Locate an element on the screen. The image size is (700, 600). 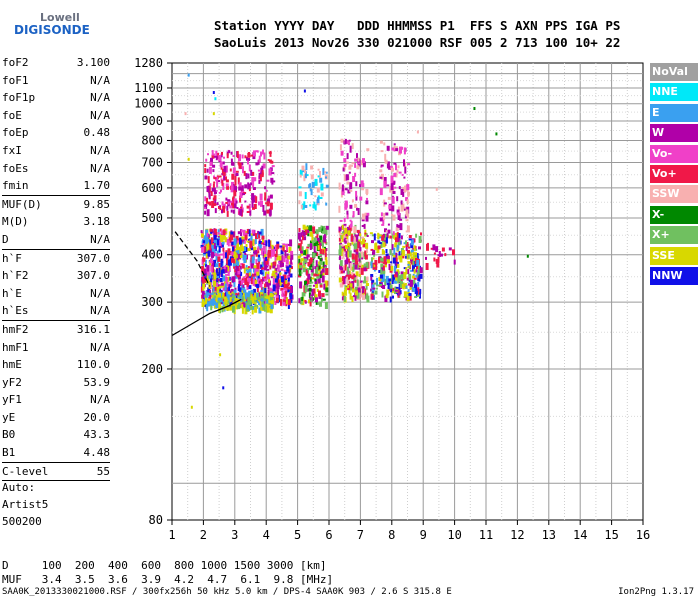
param-value: 110.0 is located at coordinates (93, 365).